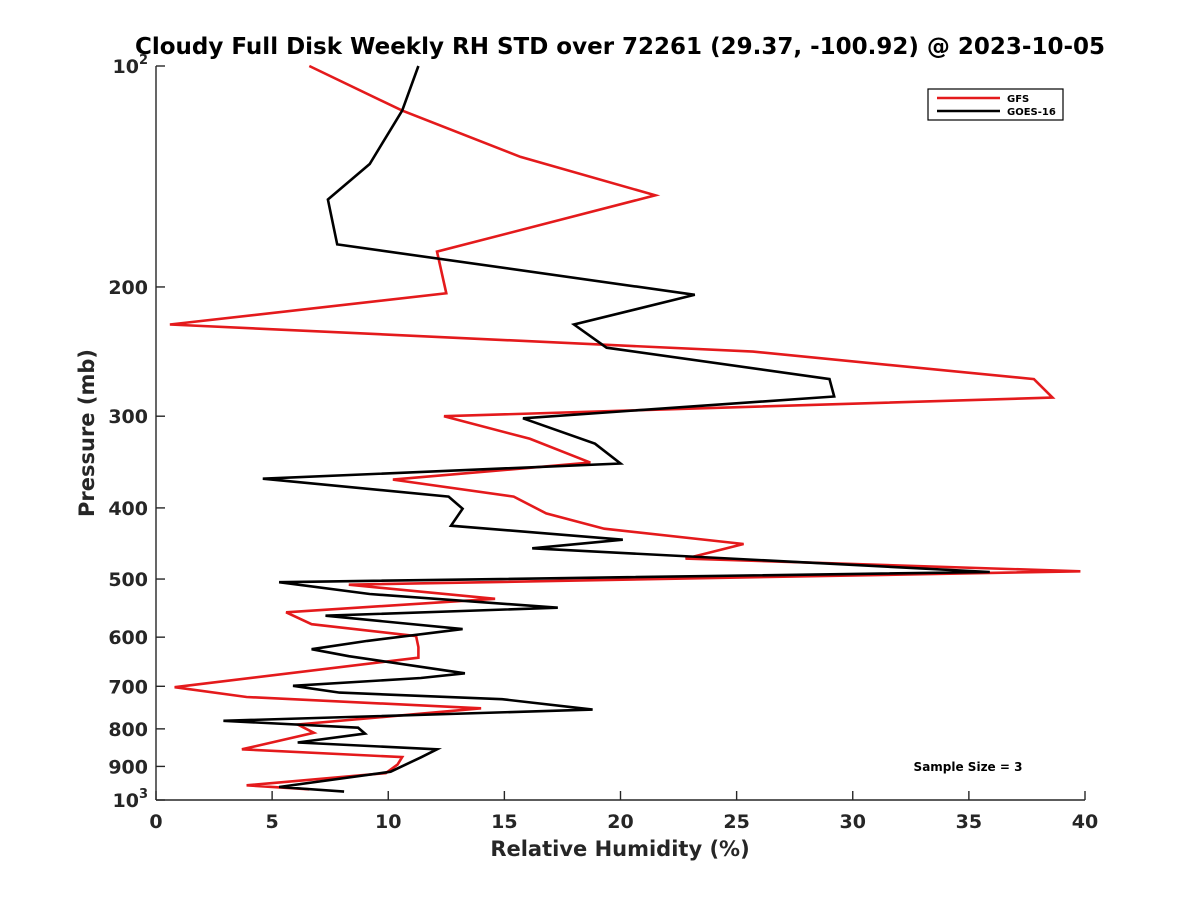 The height and width of the screenshot is (900, 1200). What do you see at coordinates (272, 822) in the screenshot?
I see `x-tick-label: 5` at bounding box center [272, 822].